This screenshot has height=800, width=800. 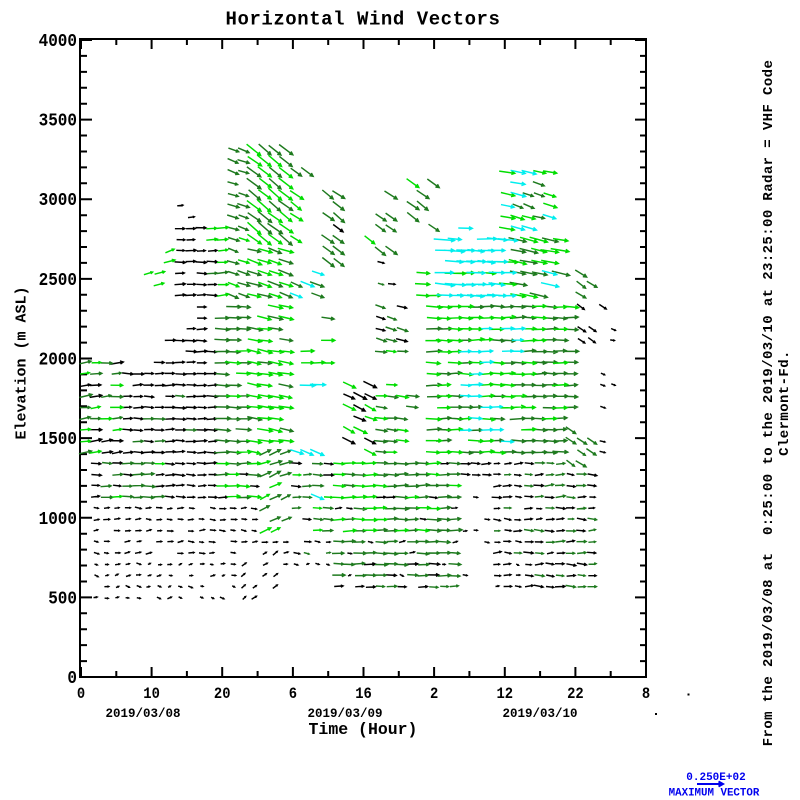 What do you see at coordinates (22, 362) in the screenshot?
I see `svg-text: Elevation (m ASL)` at bounding box center [22, 362].